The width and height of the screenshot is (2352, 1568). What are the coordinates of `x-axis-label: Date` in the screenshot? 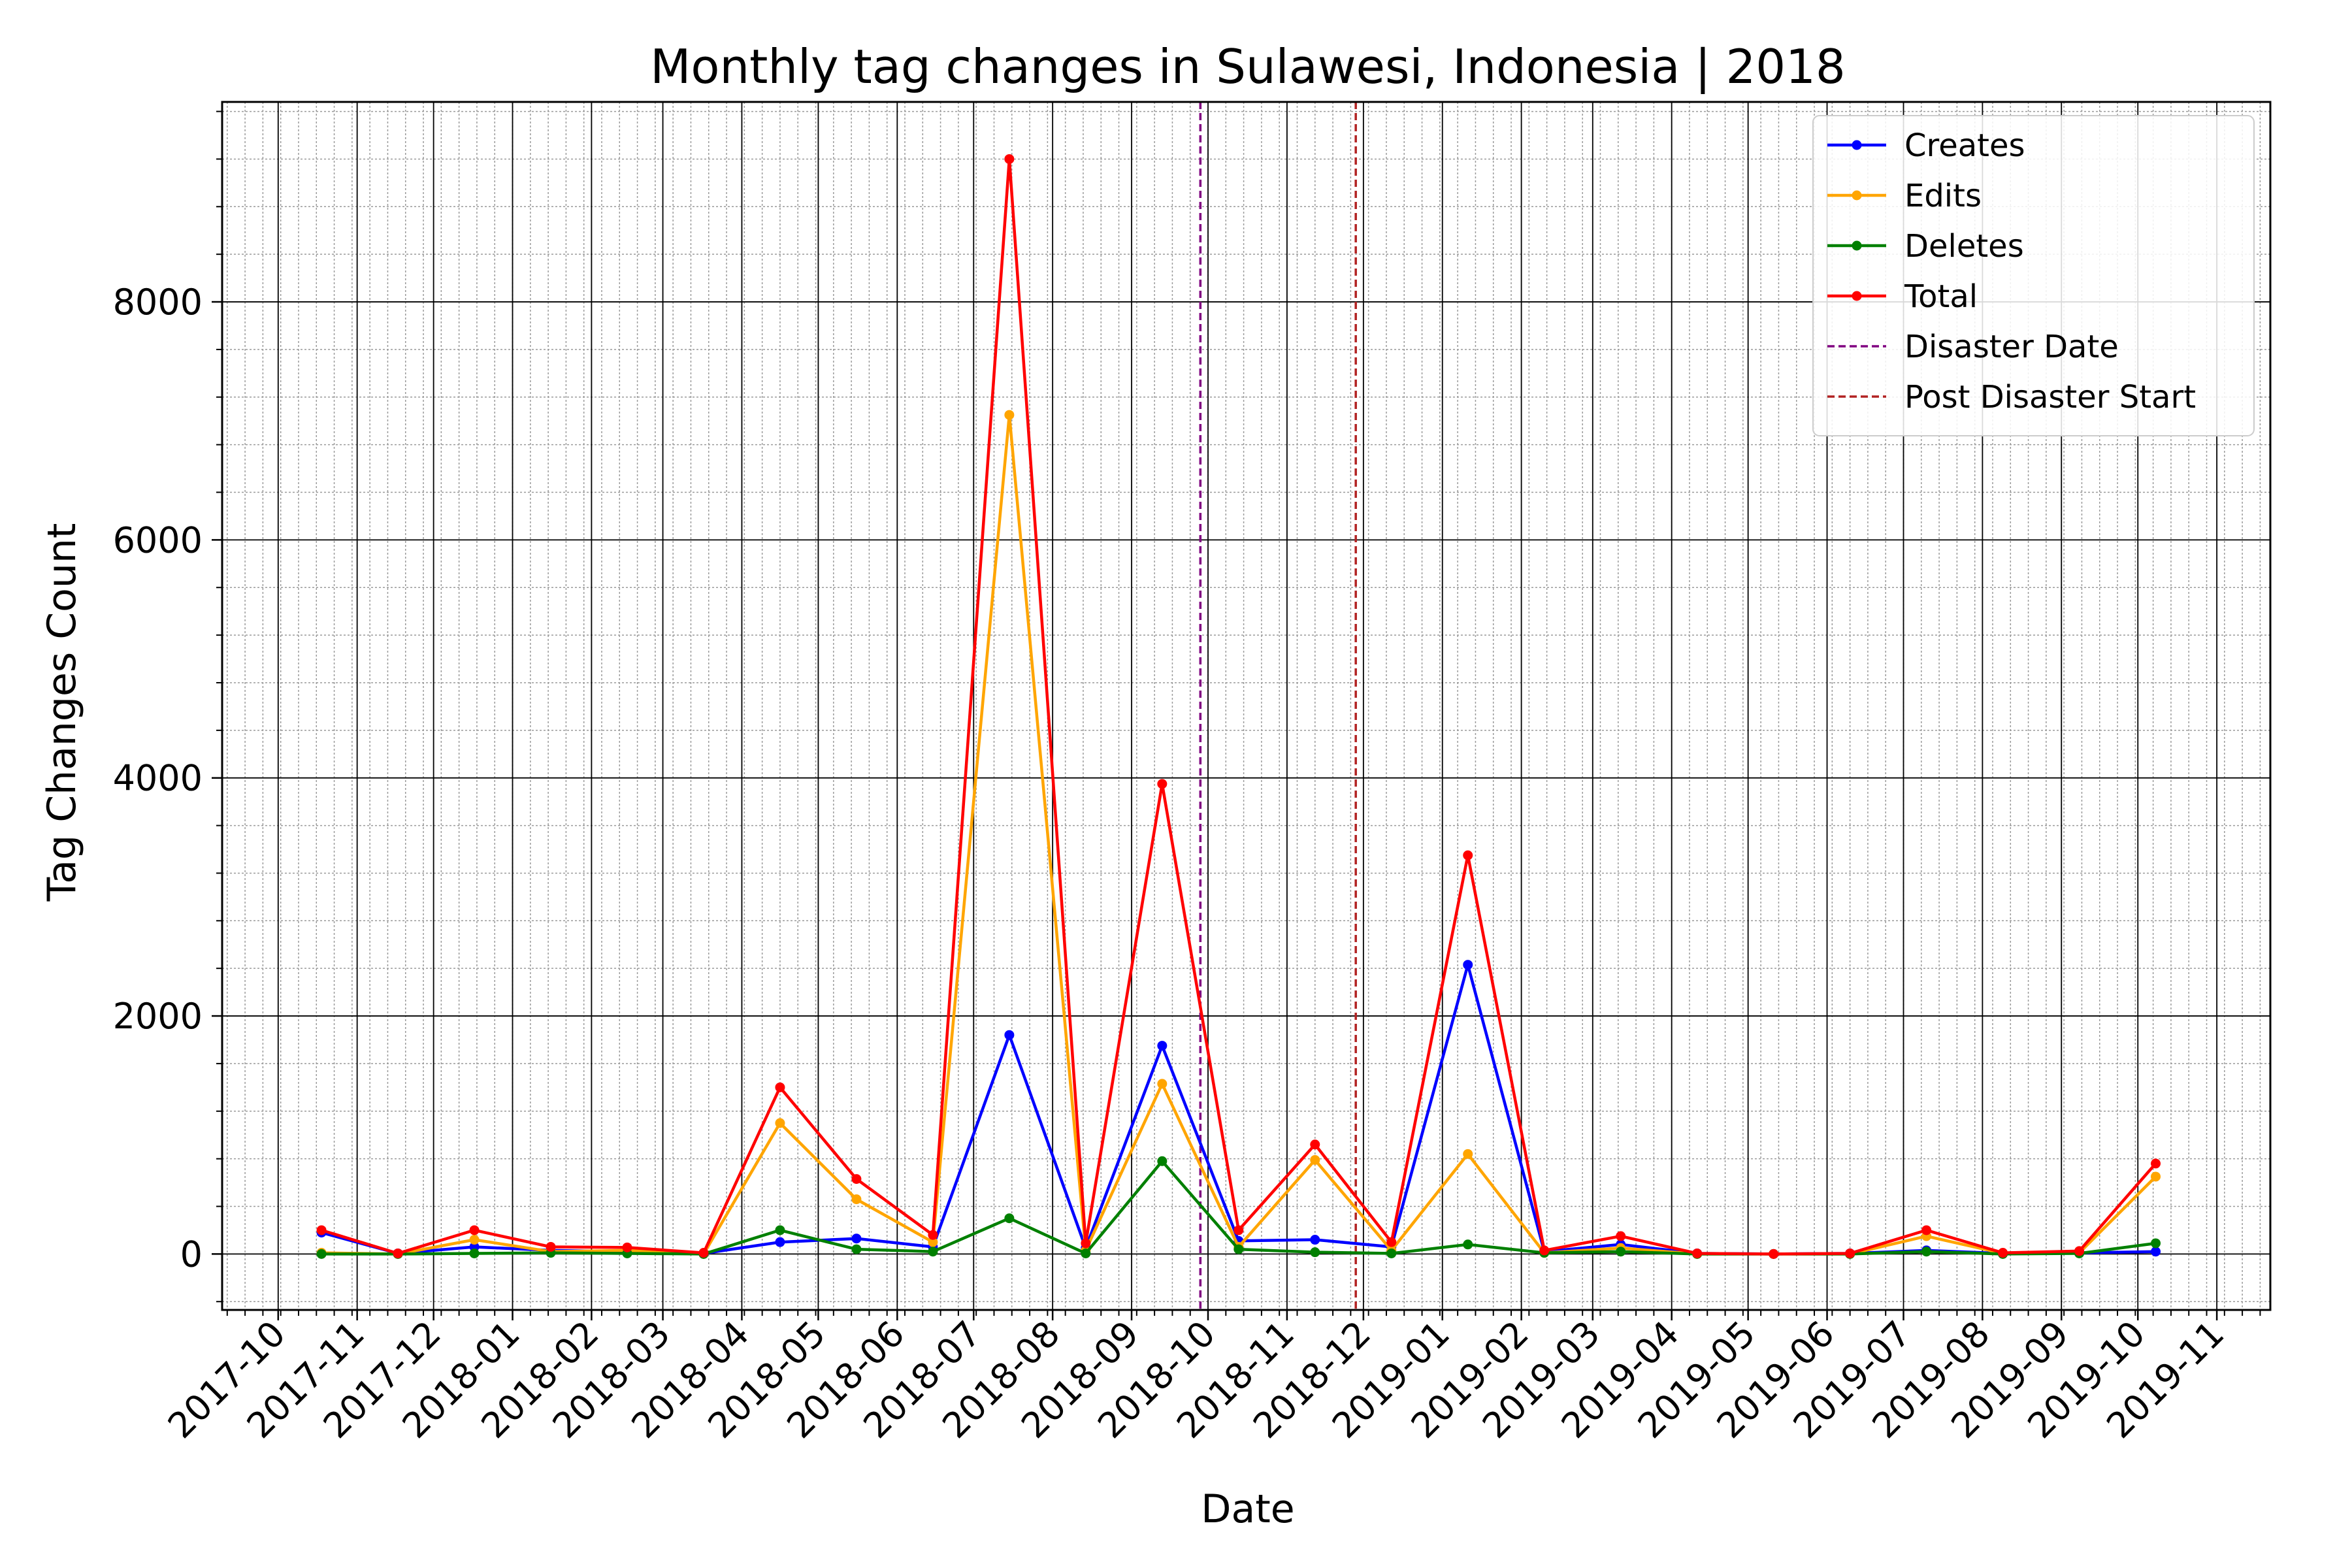 It's located at (1247, 1509).